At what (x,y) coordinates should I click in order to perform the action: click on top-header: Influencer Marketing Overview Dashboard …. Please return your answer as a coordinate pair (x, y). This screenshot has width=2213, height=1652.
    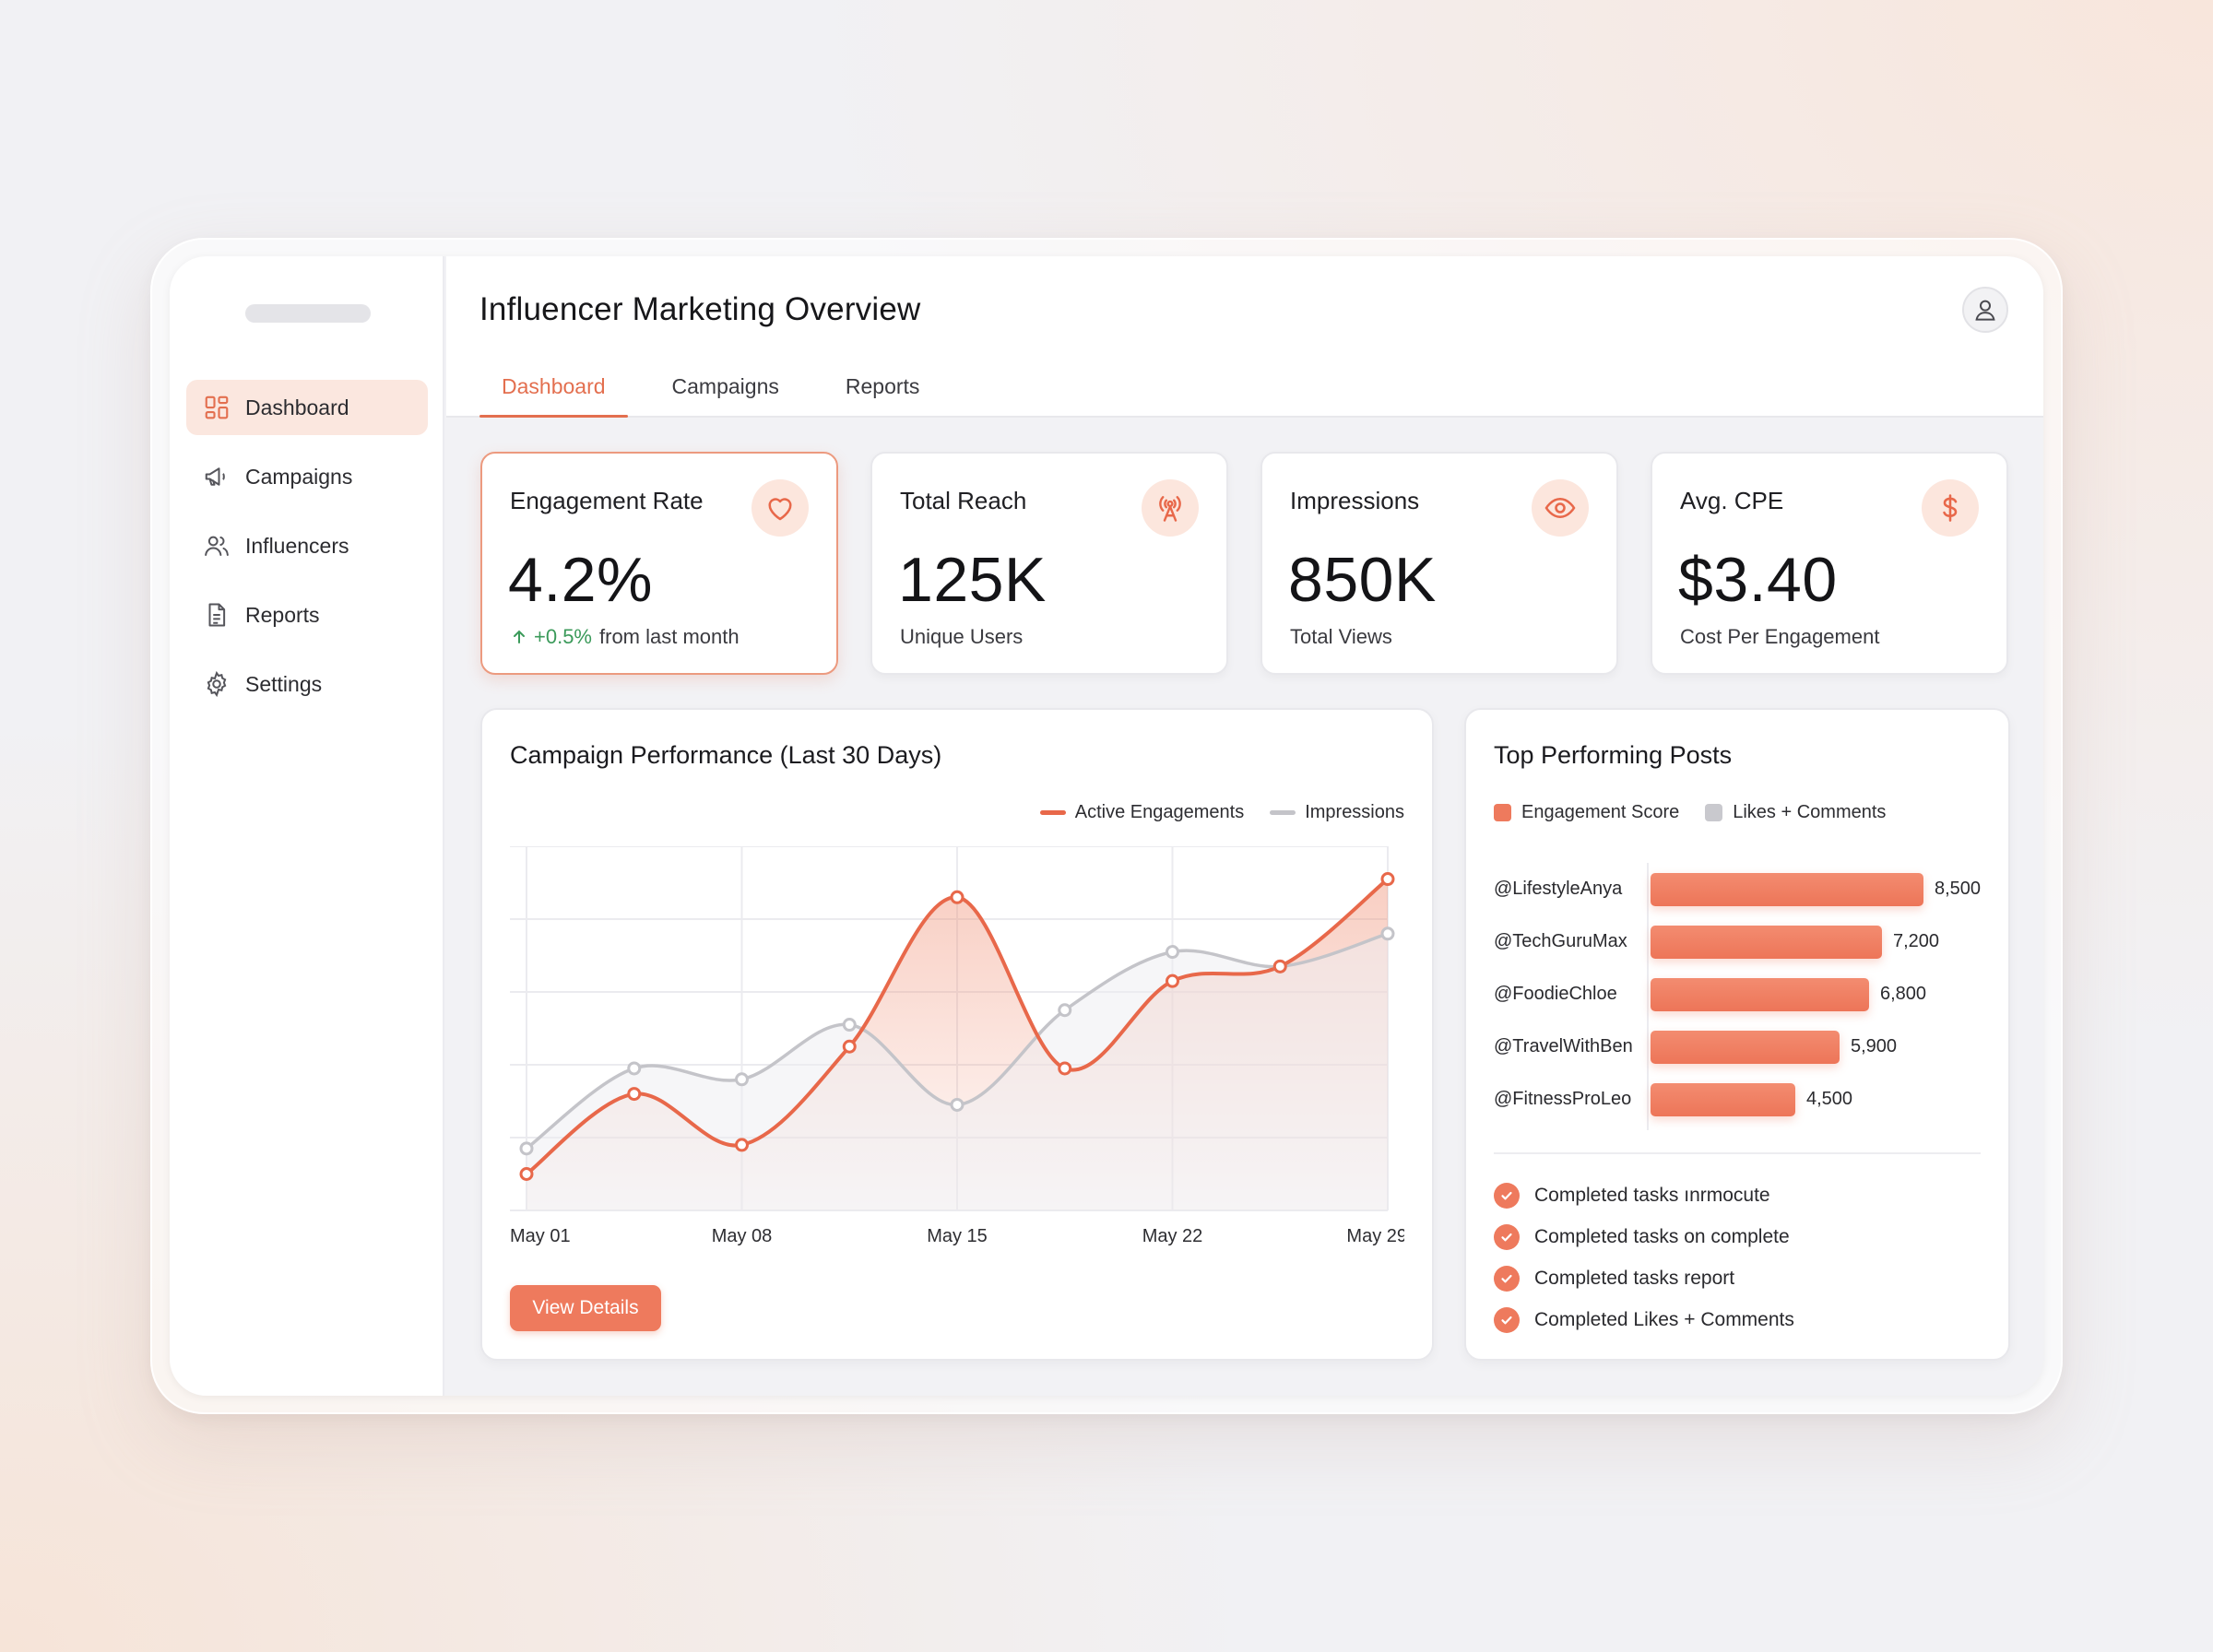
    Looking at the image, I should click on (1244, 337).